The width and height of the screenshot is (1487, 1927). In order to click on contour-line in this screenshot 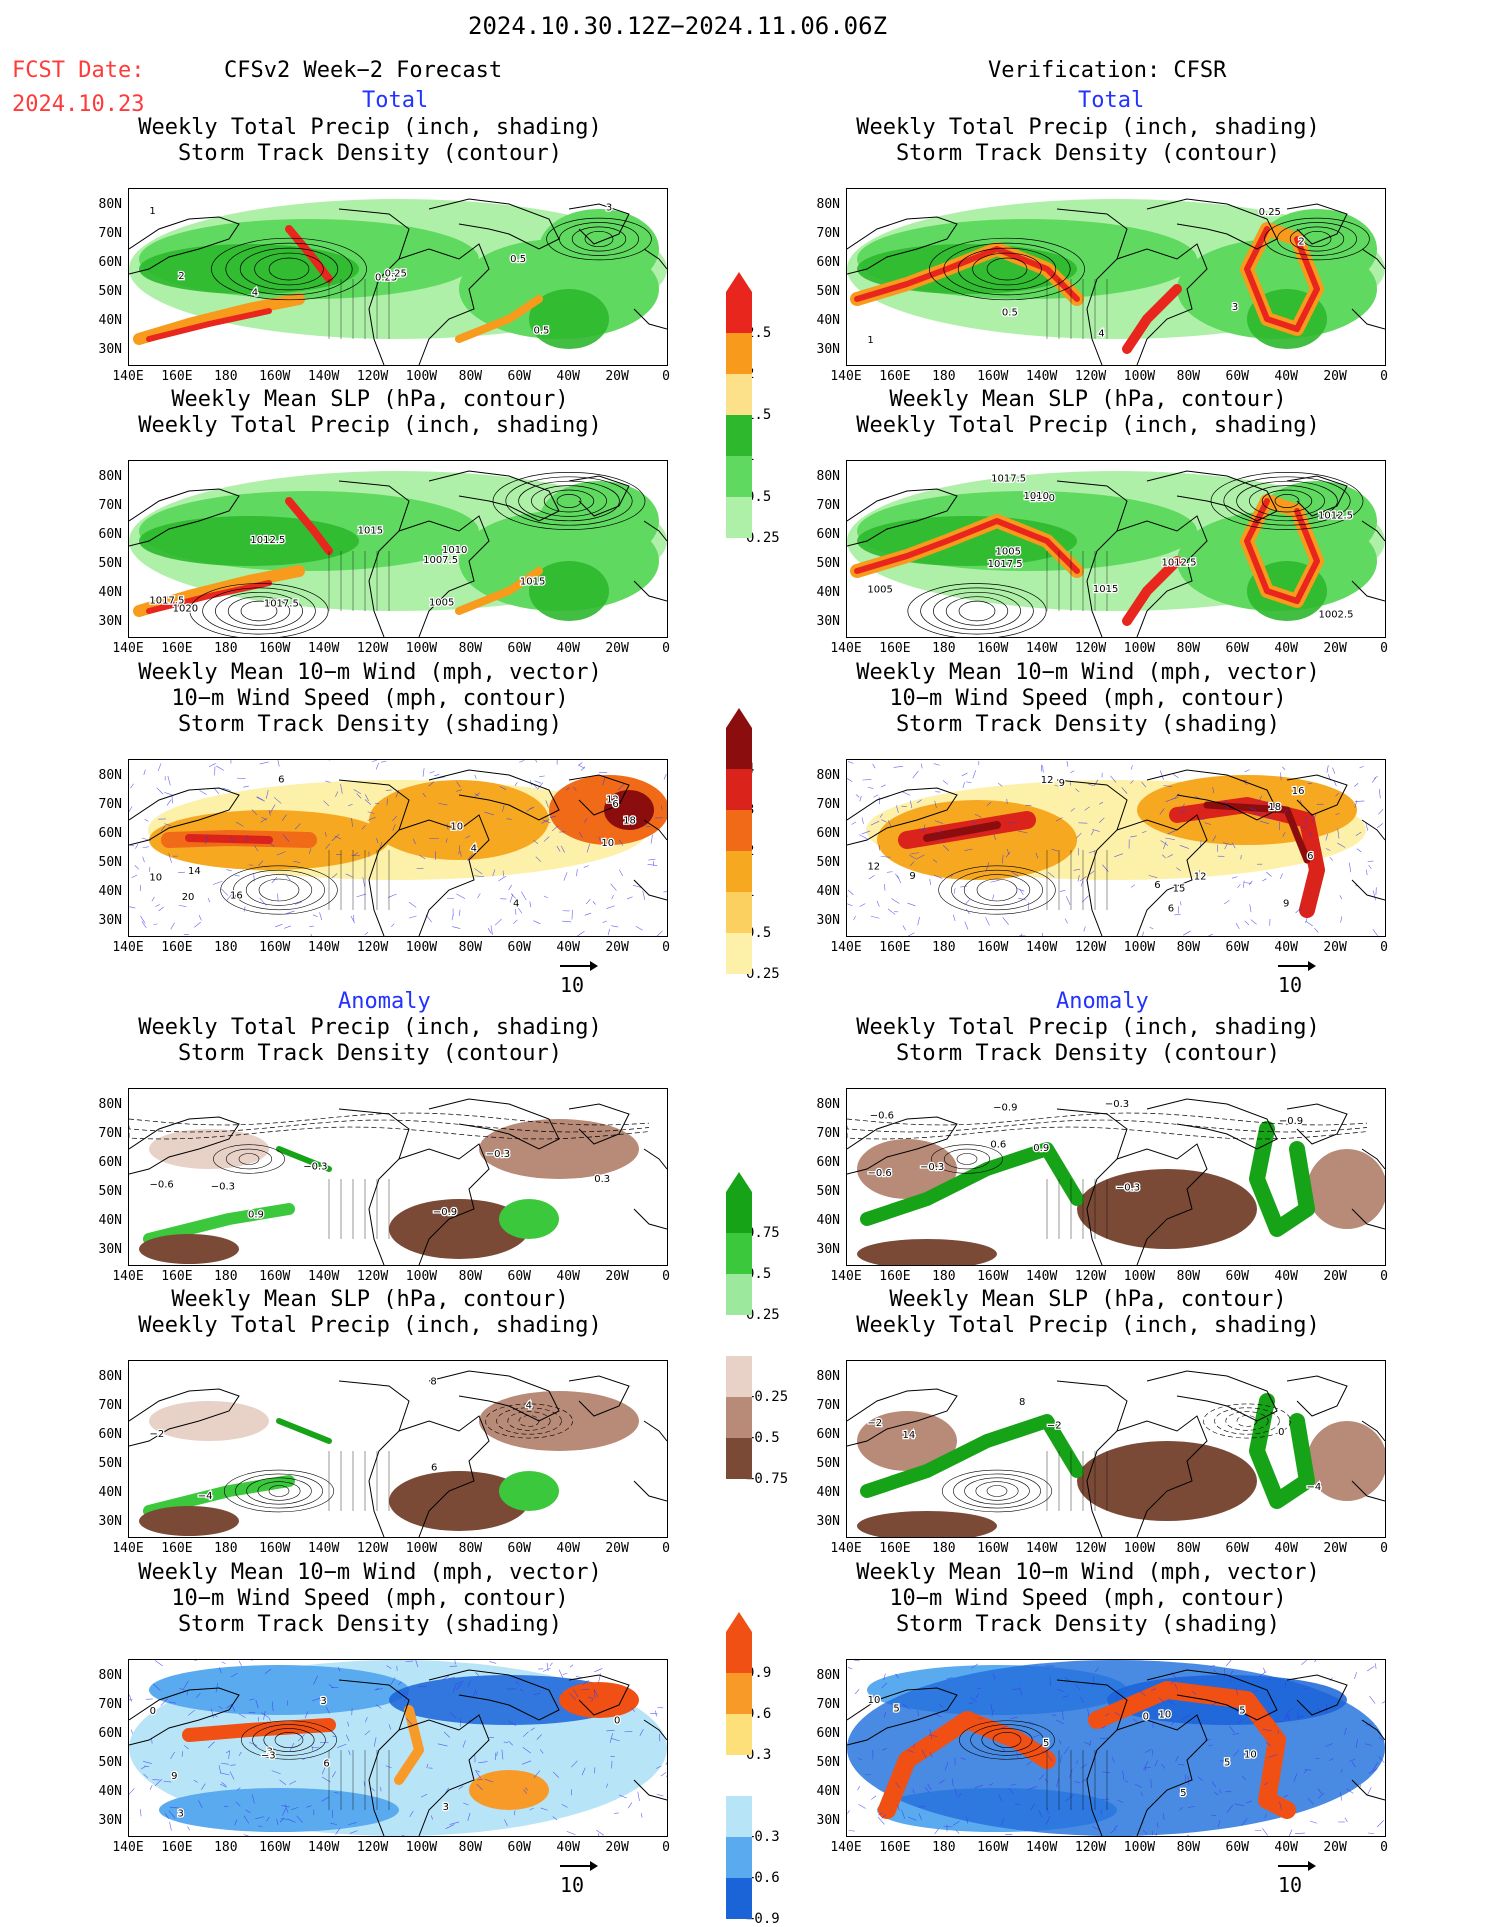, I will do `click(997, 1491)`.